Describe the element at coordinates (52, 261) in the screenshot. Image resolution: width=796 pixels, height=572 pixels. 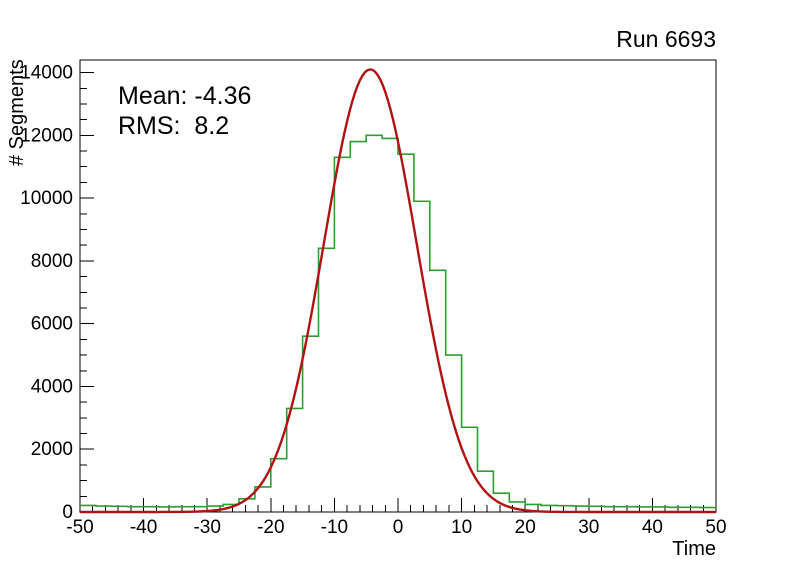
I see `y-tick-label: 8000` at that location.